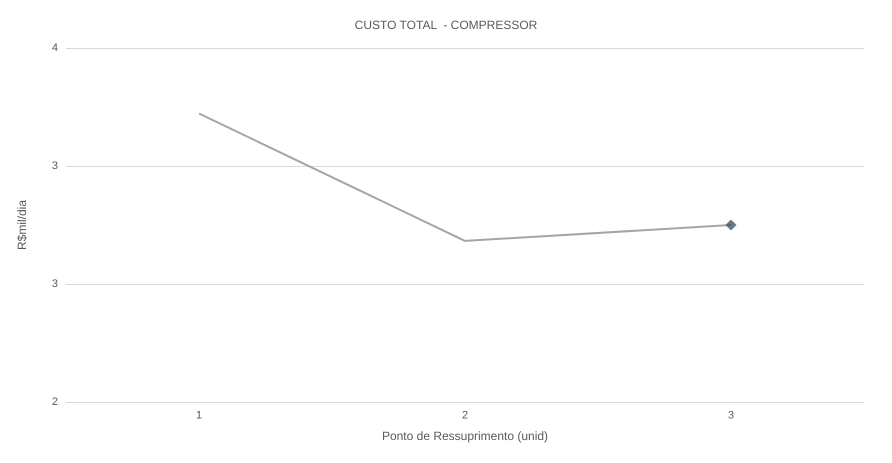 This screenshot has height=463, width=892. I want to click on y-tick-label: 2, so click(55, 402).